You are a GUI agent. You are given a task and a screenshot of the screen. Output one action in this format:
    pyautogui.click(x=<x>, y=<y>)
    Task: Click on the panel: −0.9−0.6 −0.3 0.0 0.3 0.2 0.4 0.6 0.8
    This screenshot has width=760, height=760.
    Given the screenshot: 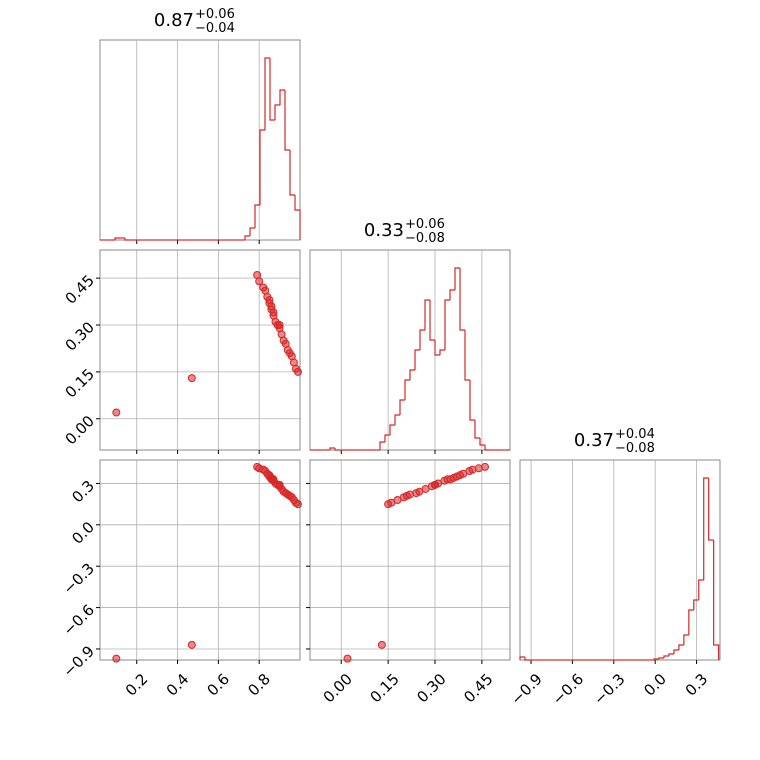 What is the action you would take?
    pyautogui.click(x=181, y=579)
    